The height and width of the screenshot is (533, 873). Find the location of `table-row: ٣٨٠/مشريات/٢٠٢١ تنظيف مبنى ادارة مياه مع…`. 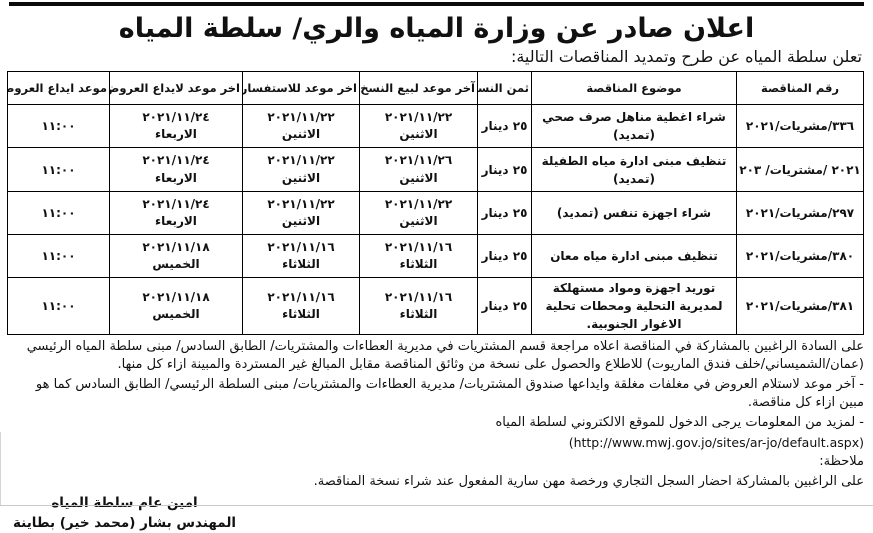

table-row: ٣٨٠/مشريات/٢٠٢١ تنظيف مبنى ادارة مياه مع… is located at coordinates (435, 256).